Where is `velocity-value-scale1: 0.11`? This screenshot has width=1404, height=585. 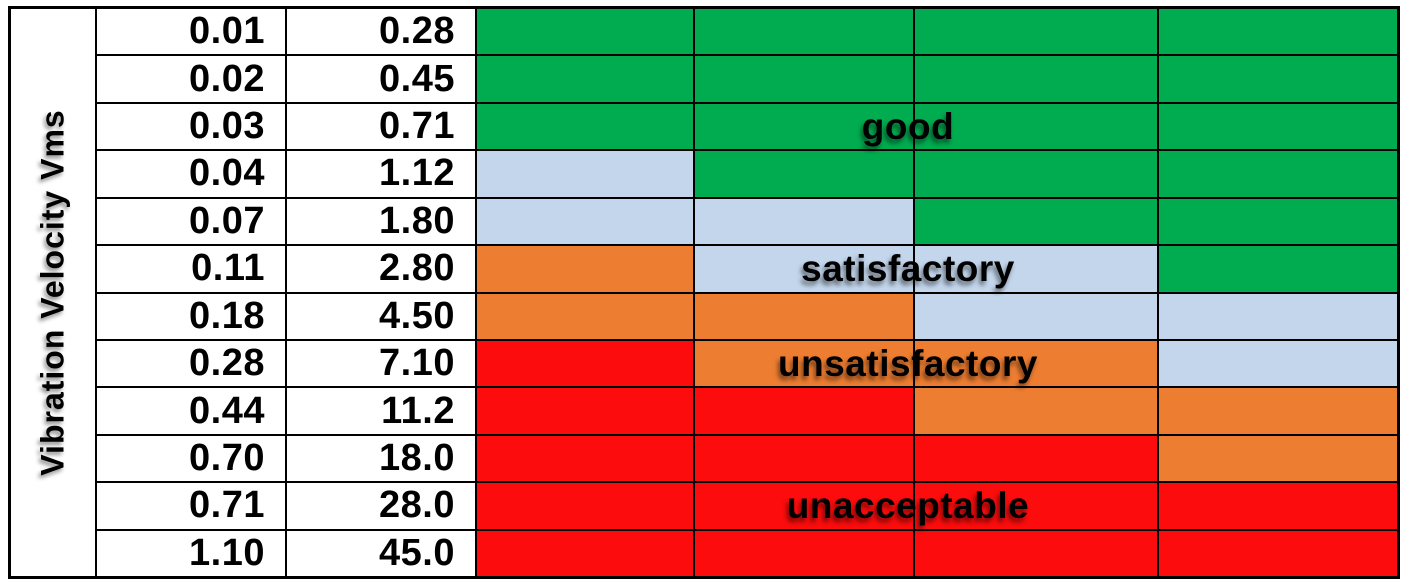 velocity-value-scale1: 0.11 is located at coordinates (191, 269).